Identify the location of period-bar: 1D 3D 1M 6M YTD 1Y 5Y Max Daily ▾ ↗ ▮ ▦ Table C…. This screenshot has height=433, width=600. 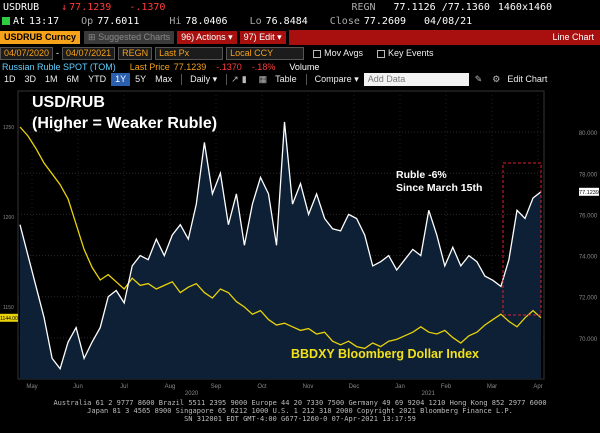
(300, 79).